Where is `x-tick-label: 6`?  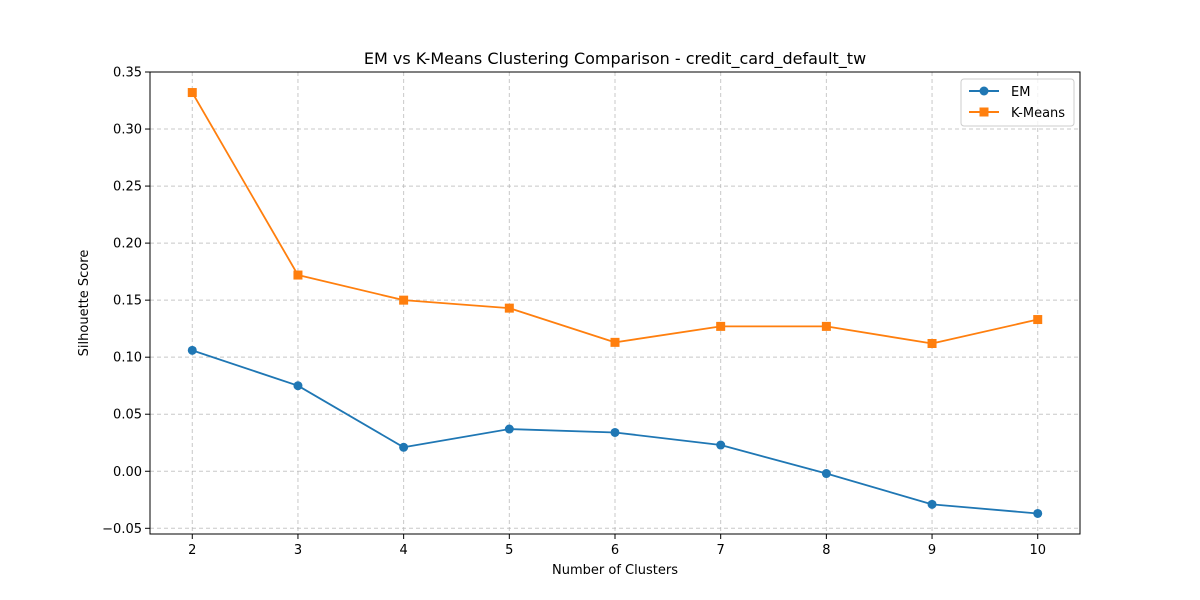 x-tick-label: 6 is located at coordinates (615, 550).